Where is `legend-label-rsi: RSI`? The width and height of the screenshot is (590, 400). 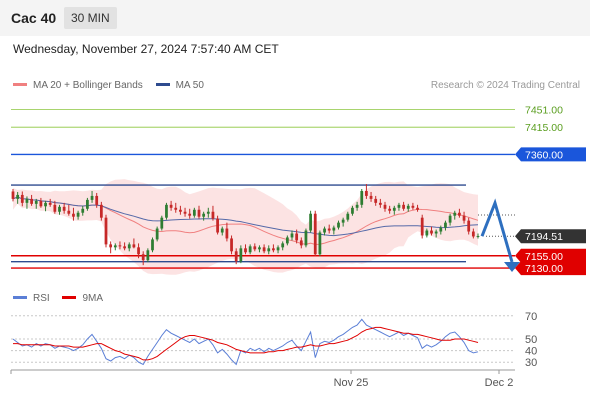
legend-label-rsi: RSI is located at coordinates (41, 298).